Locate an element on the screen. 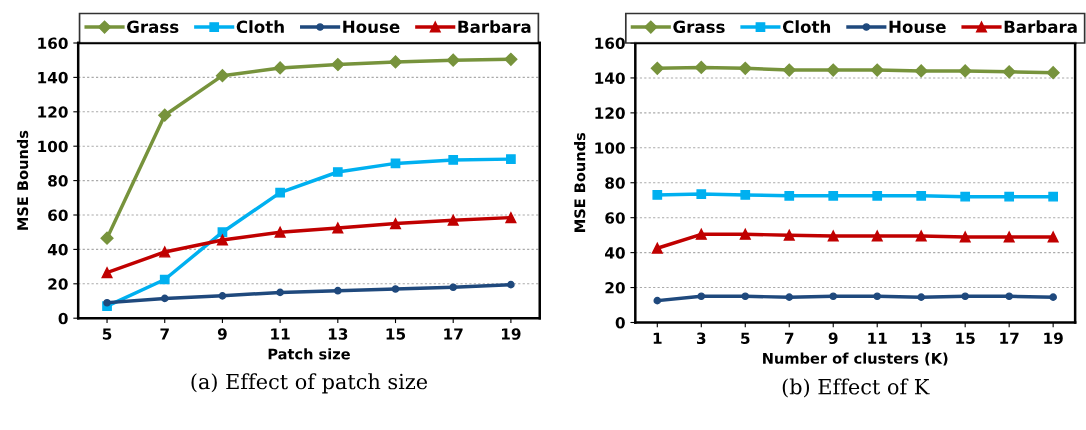 The height and width of the screenshot is (430, 1086). y-tick-label: 120 is located at coordinates (610, 113).